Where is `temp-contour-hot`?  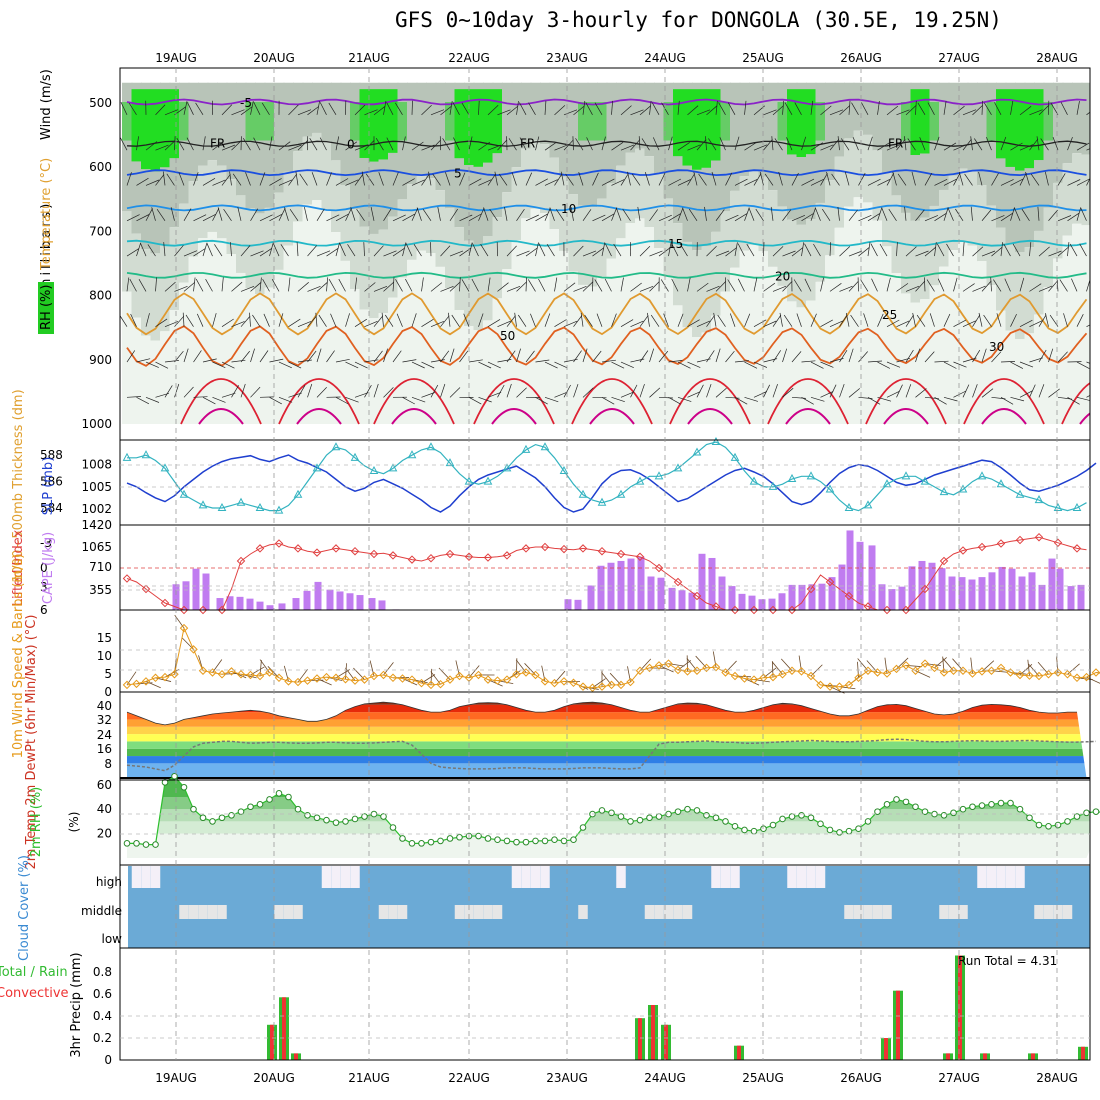
temp-contour-hot is located at coordinates (514, 401).